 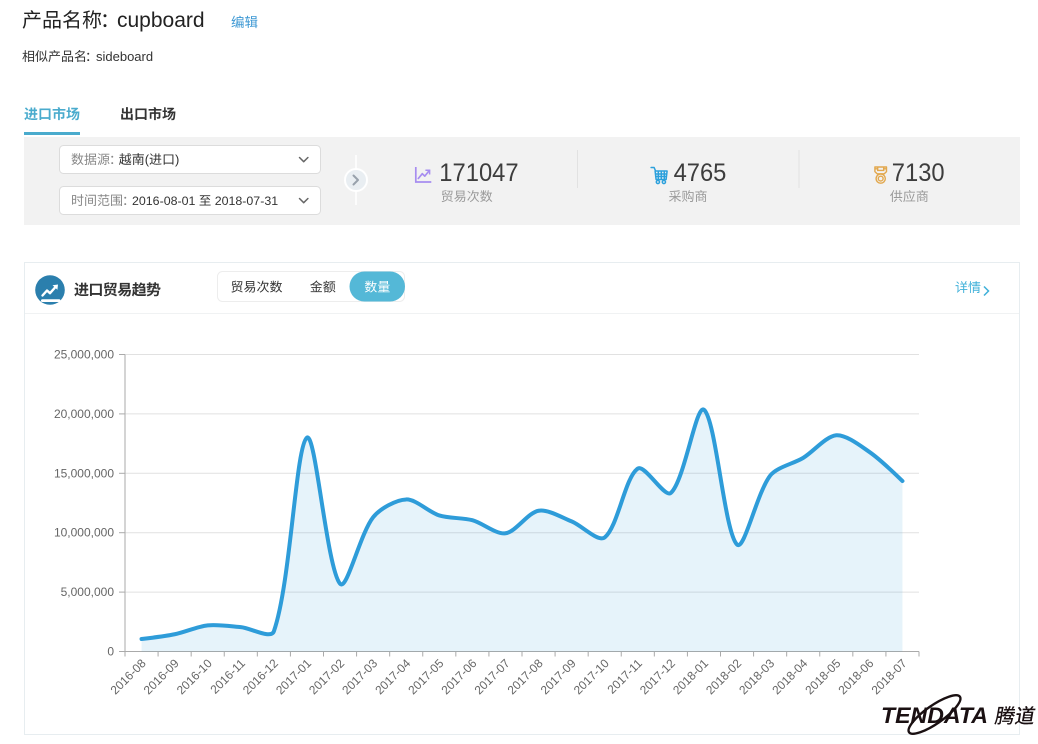 What do you see at coordinates (246, 201) in the screenshot?
I see `svg-text: 2018-07-31` at bounding box center [246, 201].